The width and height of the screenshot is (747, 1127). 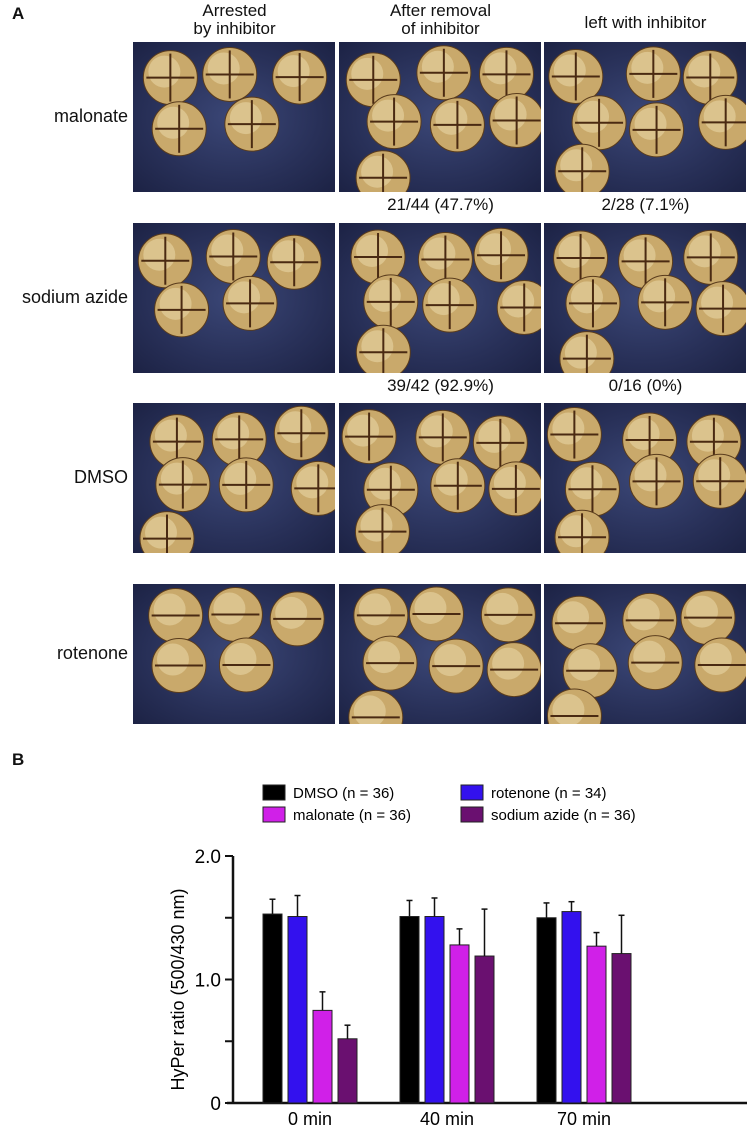 What do you see at coordinates (310, 1118) in the screenshot?
I see `x-tick-label: 0 min` at bounding box center [310, 1118].